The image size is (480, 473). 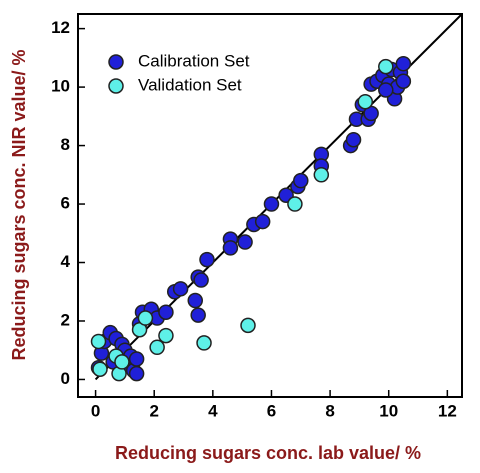 I want to click on y-tick-label: 4, so click(x=66, y=261).